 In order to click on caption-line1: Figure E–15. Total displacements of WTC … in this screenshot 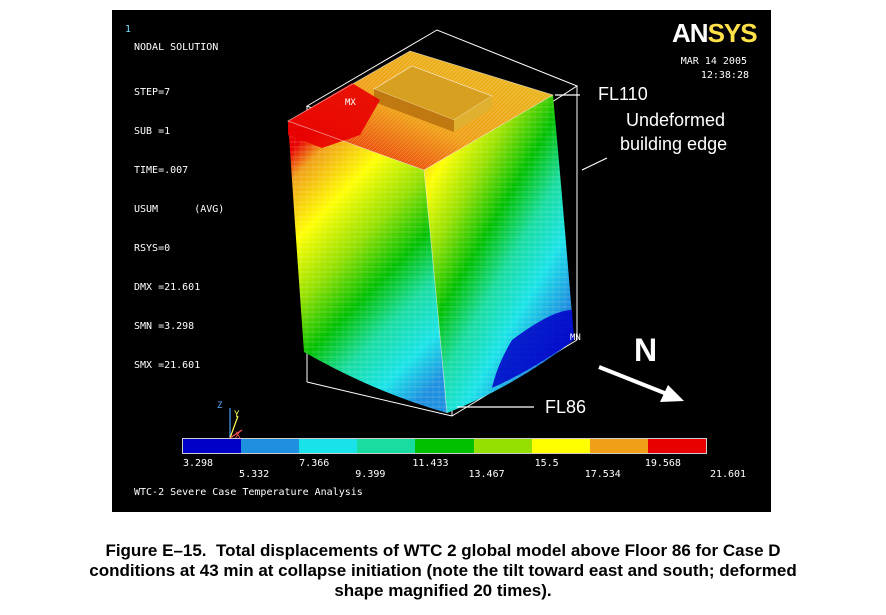, I will do `click(443, 550)`.